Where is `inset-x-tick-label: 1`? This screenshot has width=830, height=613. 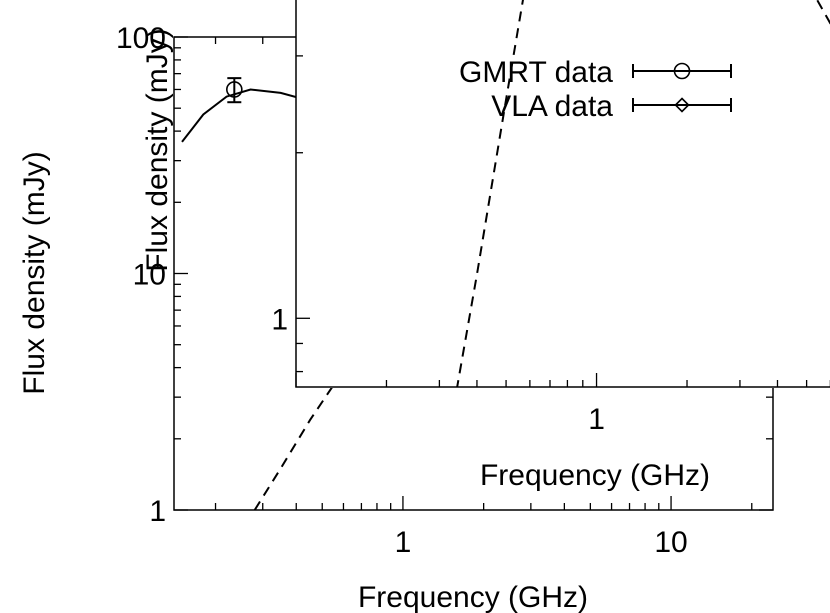 inset-x-tick-label: 1 is located at coordinates (596, 419).